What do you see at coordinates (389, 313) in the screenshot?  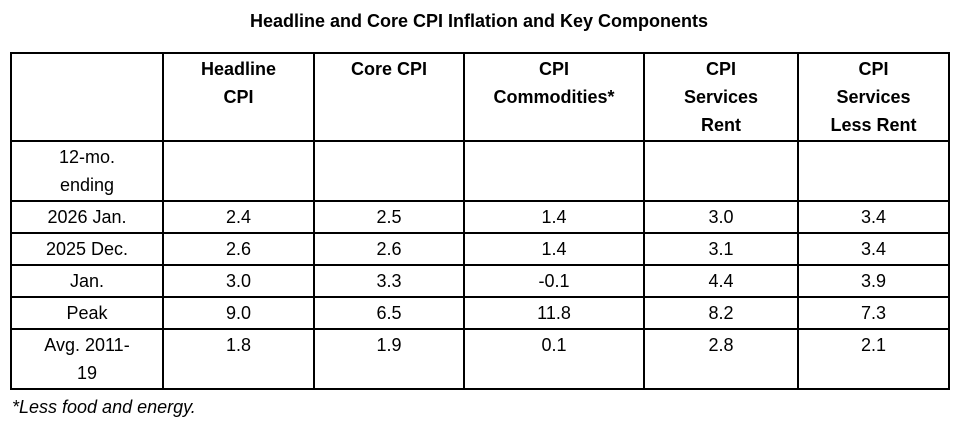 I see `cell-value: 6.5` at bounding box center [389, 313].